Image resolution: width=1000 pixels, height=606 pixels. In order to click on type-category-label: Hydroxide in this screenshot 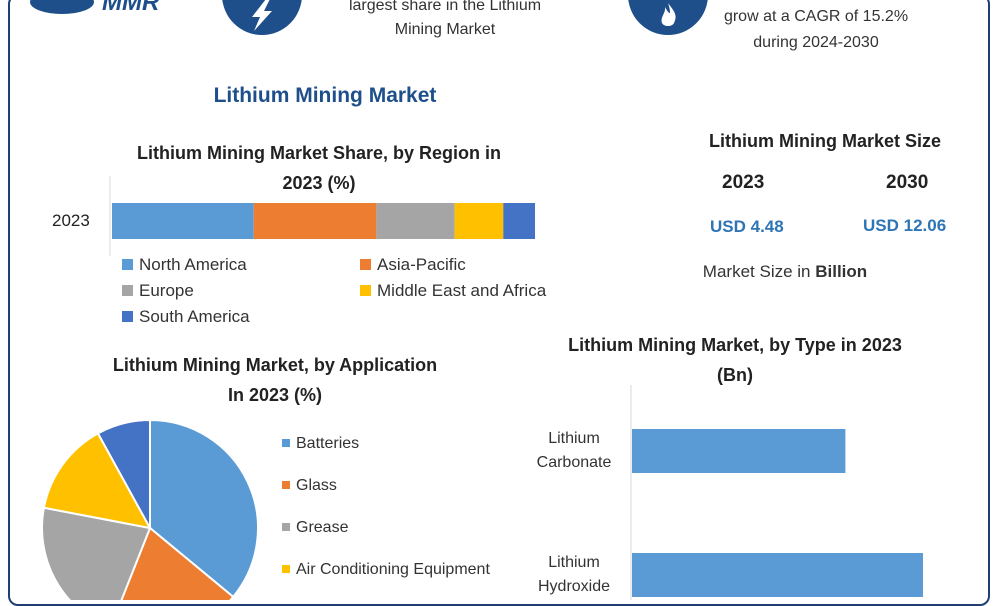, I will do `click(574, 586)`.